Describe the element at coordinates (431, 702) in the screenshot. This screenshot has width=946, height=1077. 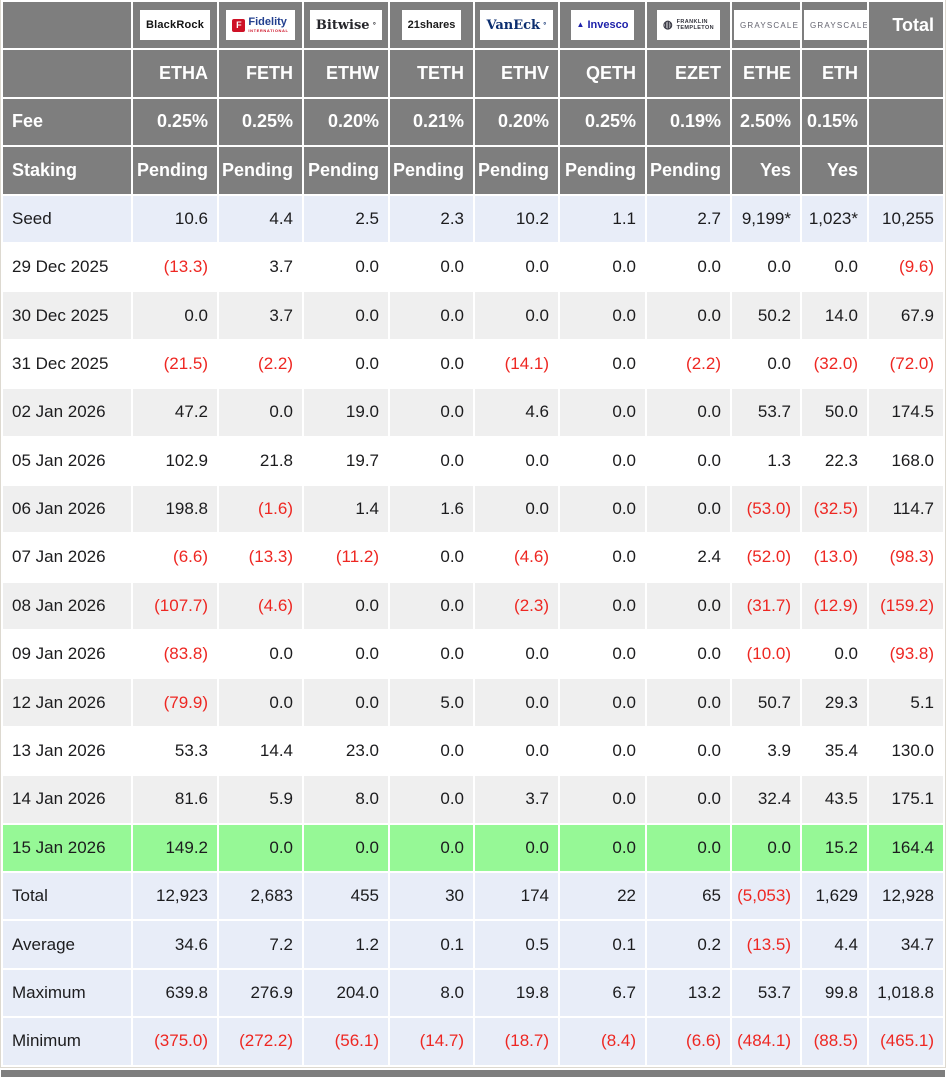
I see `value-cell: 5.0` at that location.